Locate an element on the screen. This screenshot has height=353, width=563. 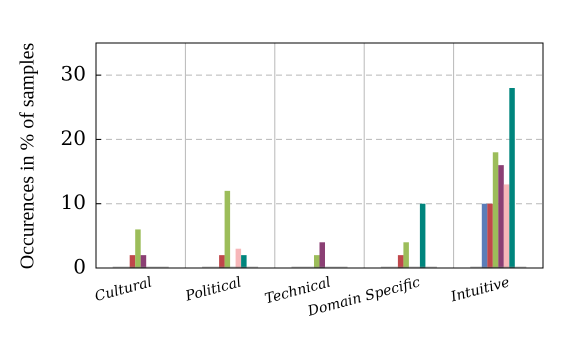
y-tick-label: 10 is located at coordinates (73, 202).